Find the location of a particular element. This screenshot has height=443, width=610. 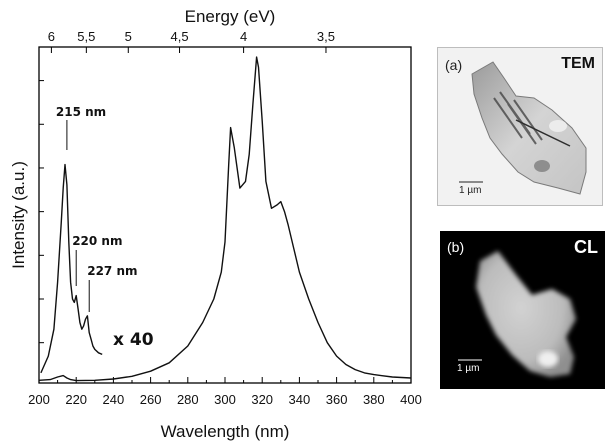

top-tick-label: 4,5 is located at coordinates (179, 36).